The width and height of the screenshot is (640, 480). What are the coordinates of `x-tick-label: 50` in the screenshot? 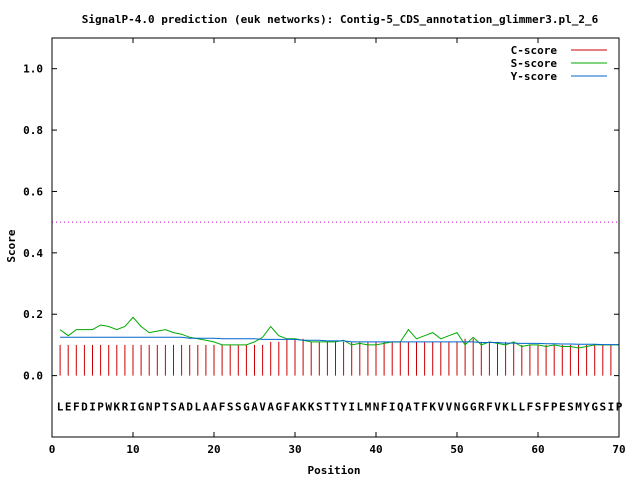 It's located at (456, 449).